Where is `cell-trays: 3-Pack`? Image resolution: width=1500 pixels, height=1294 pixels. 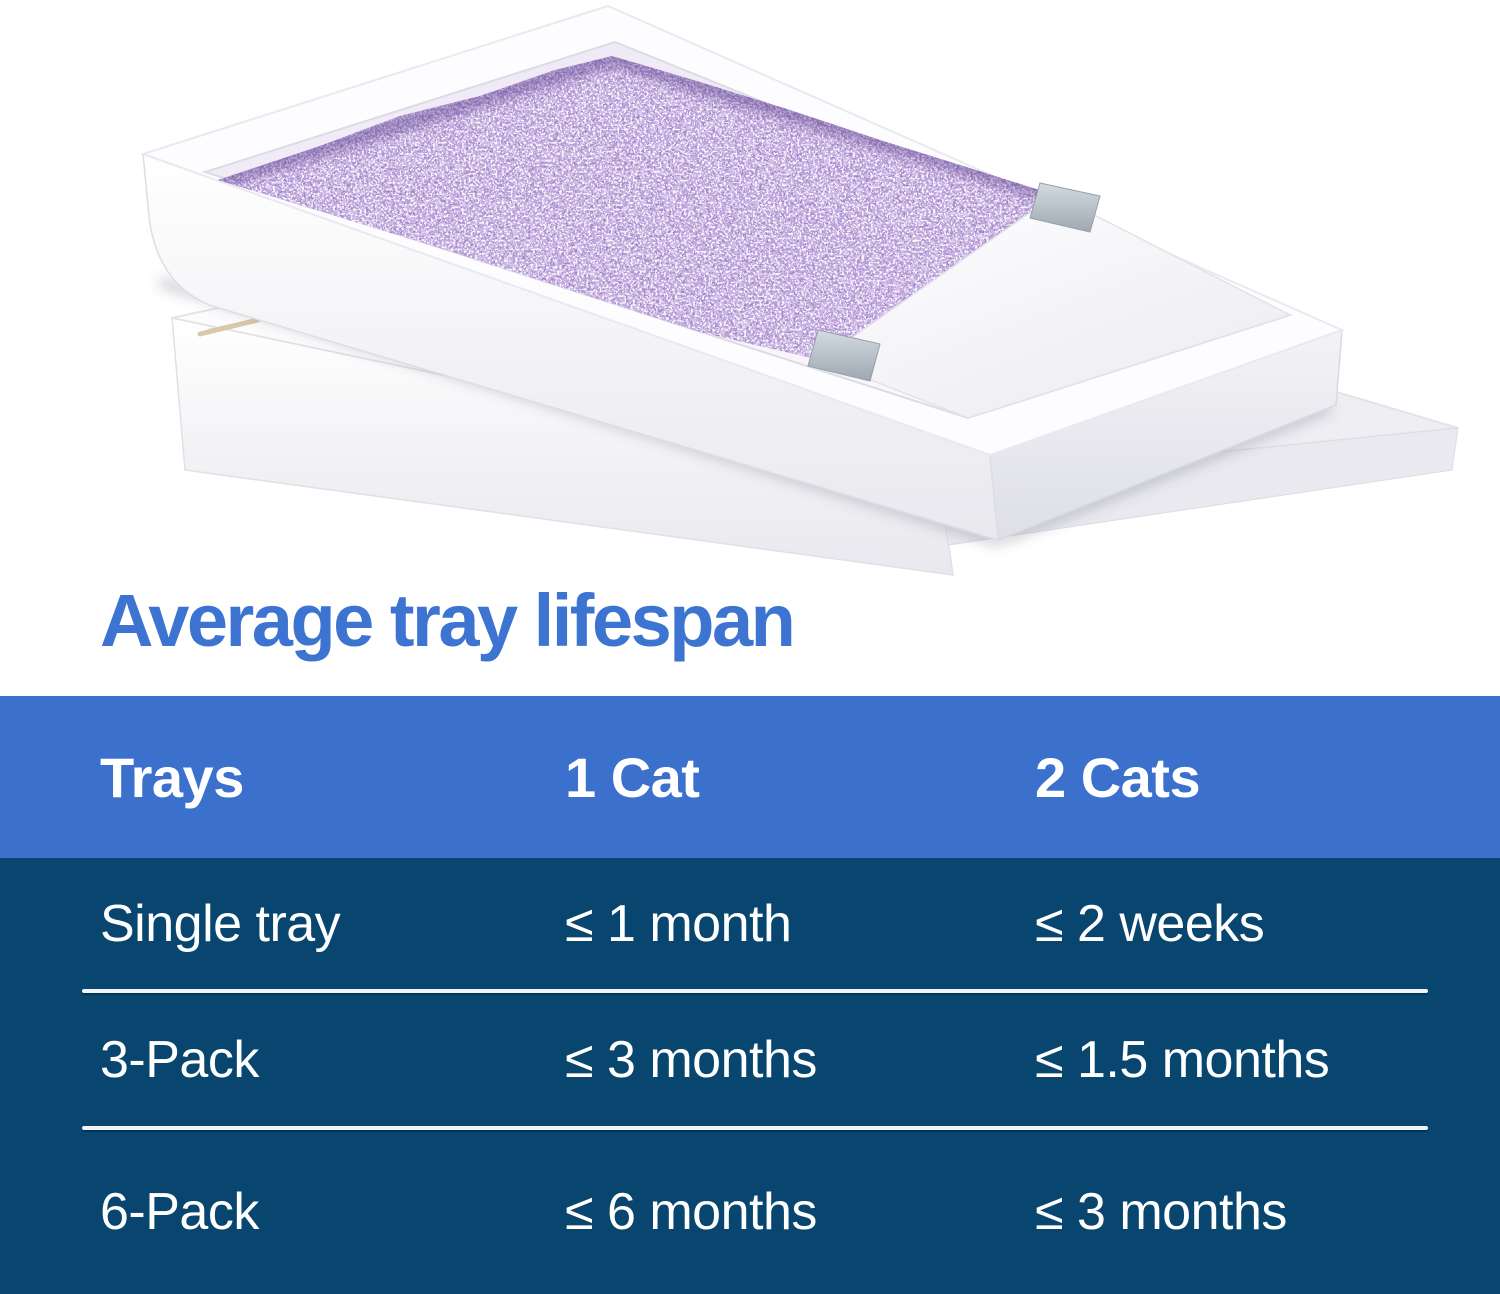
cell-trays: 3-Pack is located at coordinates (179, 1059).